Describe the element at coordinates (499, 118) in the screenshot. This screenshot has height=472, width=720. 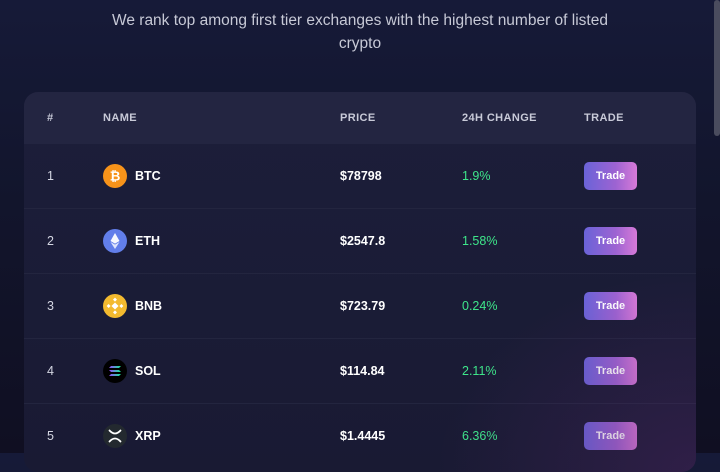
I see `header-change: 24H CHANGE` at that location.